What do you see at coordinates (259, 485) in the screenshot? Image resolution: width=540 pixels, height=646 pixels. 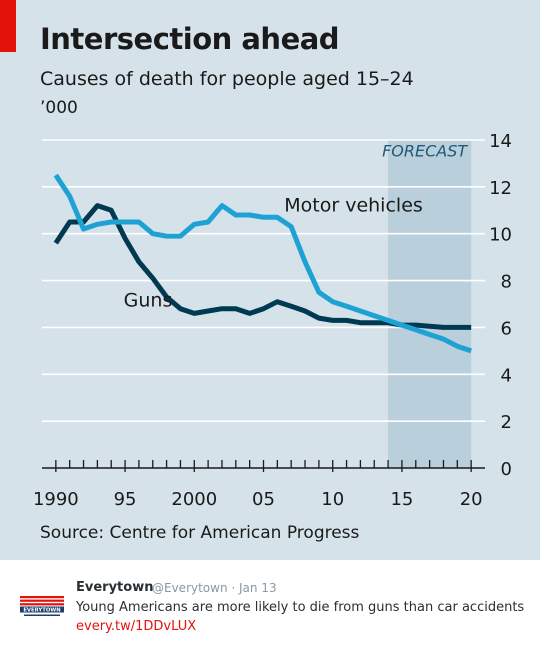 I see `x-axis: 1990 95 2000 05 10 15 20` at bounding box center [259, 485].